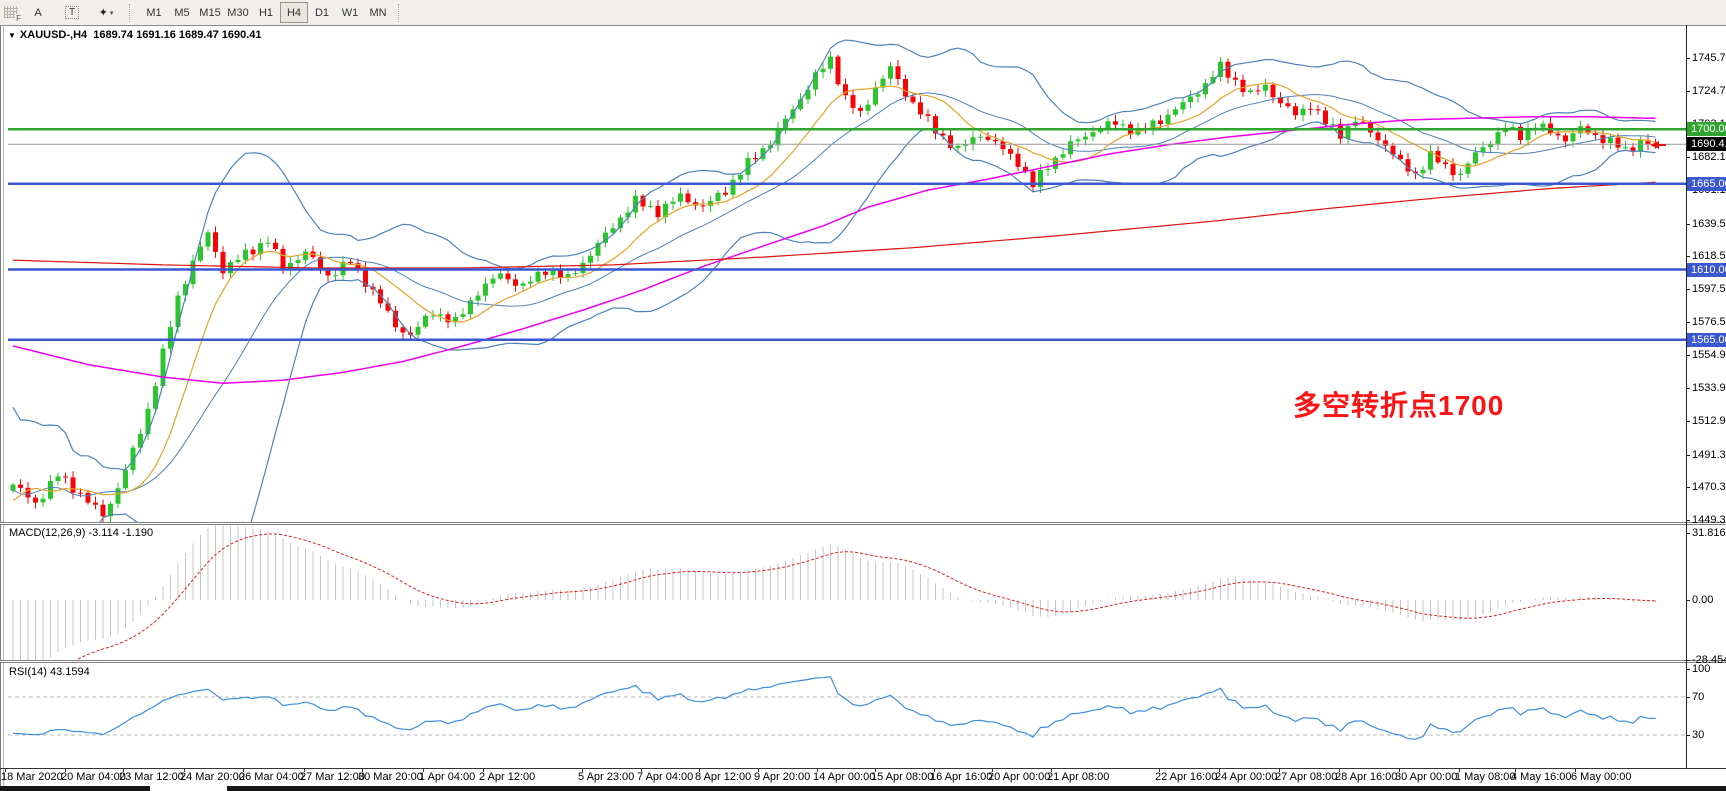  What do you see at coordinates (378, 12) in the screenshot?
I see `timeframe-button-mn: MN` at bounding box center [378, 12].